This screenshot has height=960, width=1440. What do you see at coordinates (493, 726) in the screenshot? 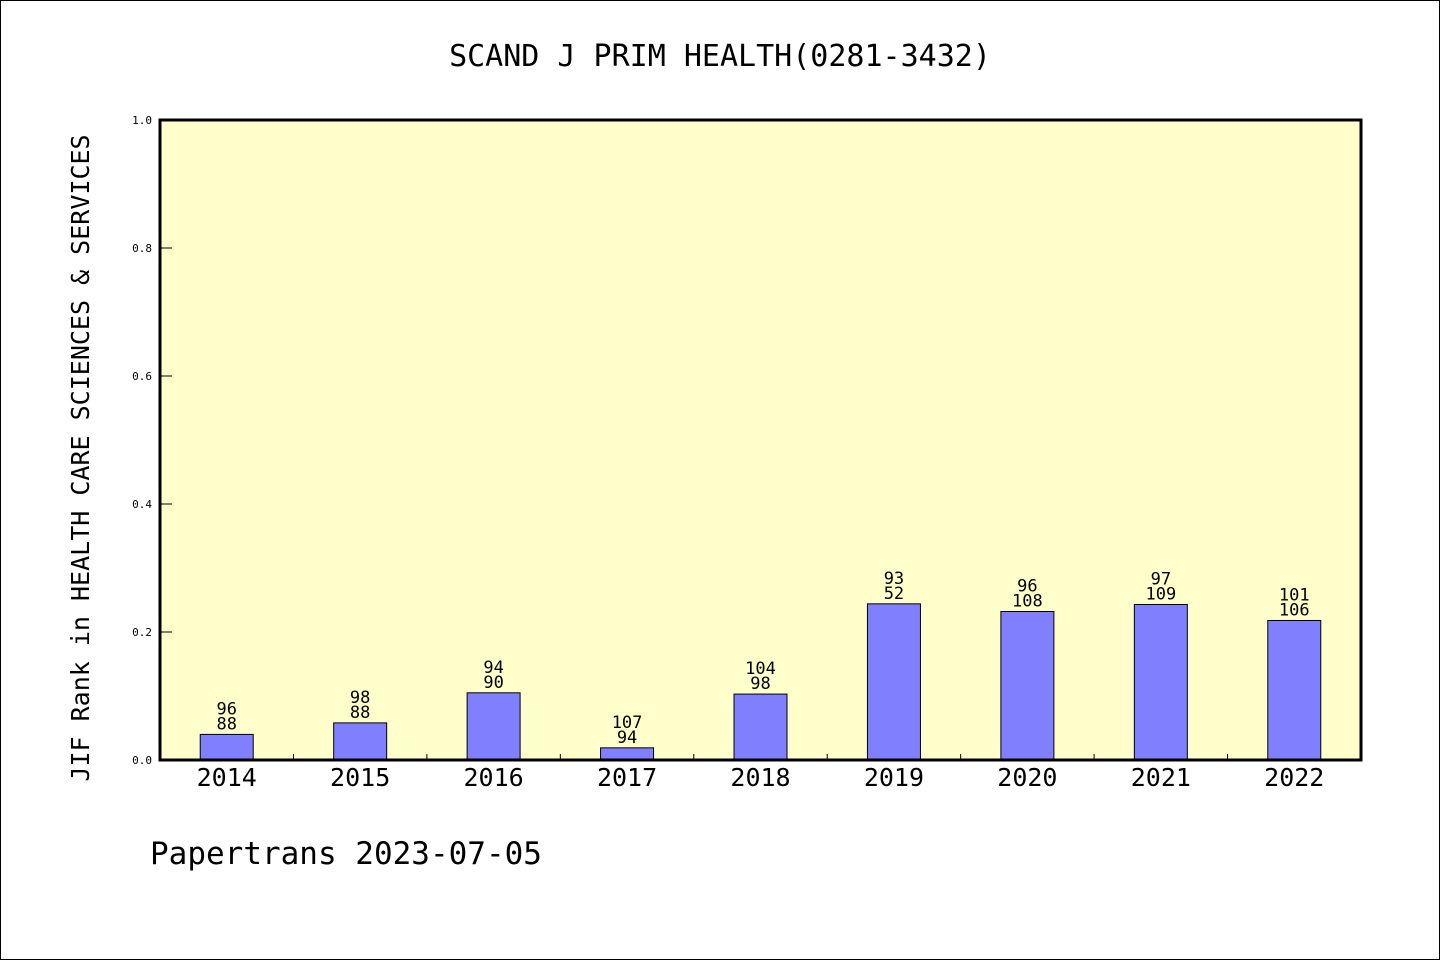
I see `bar-2016` at bounding box center [493, 726].